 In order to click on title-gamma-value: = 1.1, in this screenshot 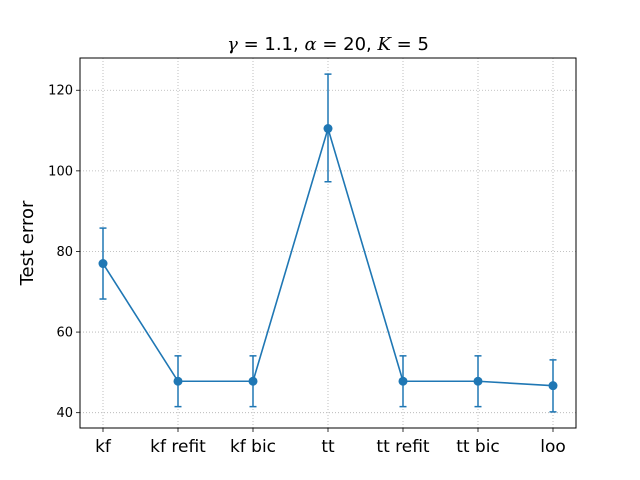, I will do `click(271, 44)`.